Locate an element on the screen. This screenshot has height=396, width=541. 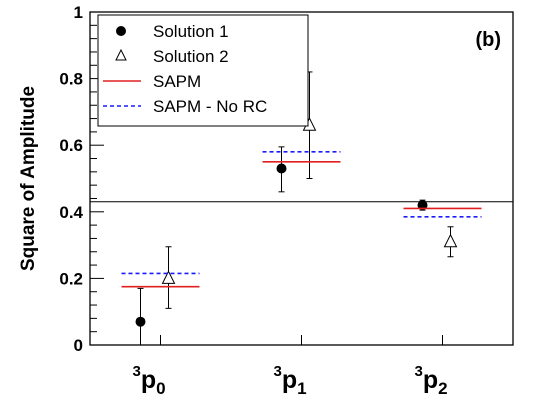
legend-label: SAPM - No RC is located at coordinates (210, 106).